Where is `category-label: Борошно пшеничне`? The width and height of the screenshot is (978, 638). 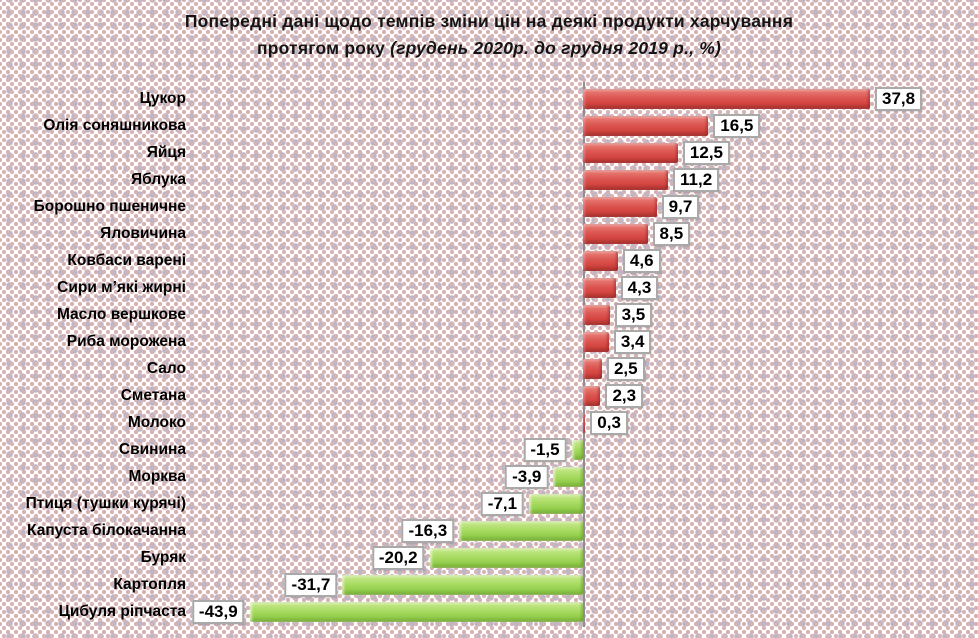 category-label: Борошно пшеничне is located at coordinates (109, 206).